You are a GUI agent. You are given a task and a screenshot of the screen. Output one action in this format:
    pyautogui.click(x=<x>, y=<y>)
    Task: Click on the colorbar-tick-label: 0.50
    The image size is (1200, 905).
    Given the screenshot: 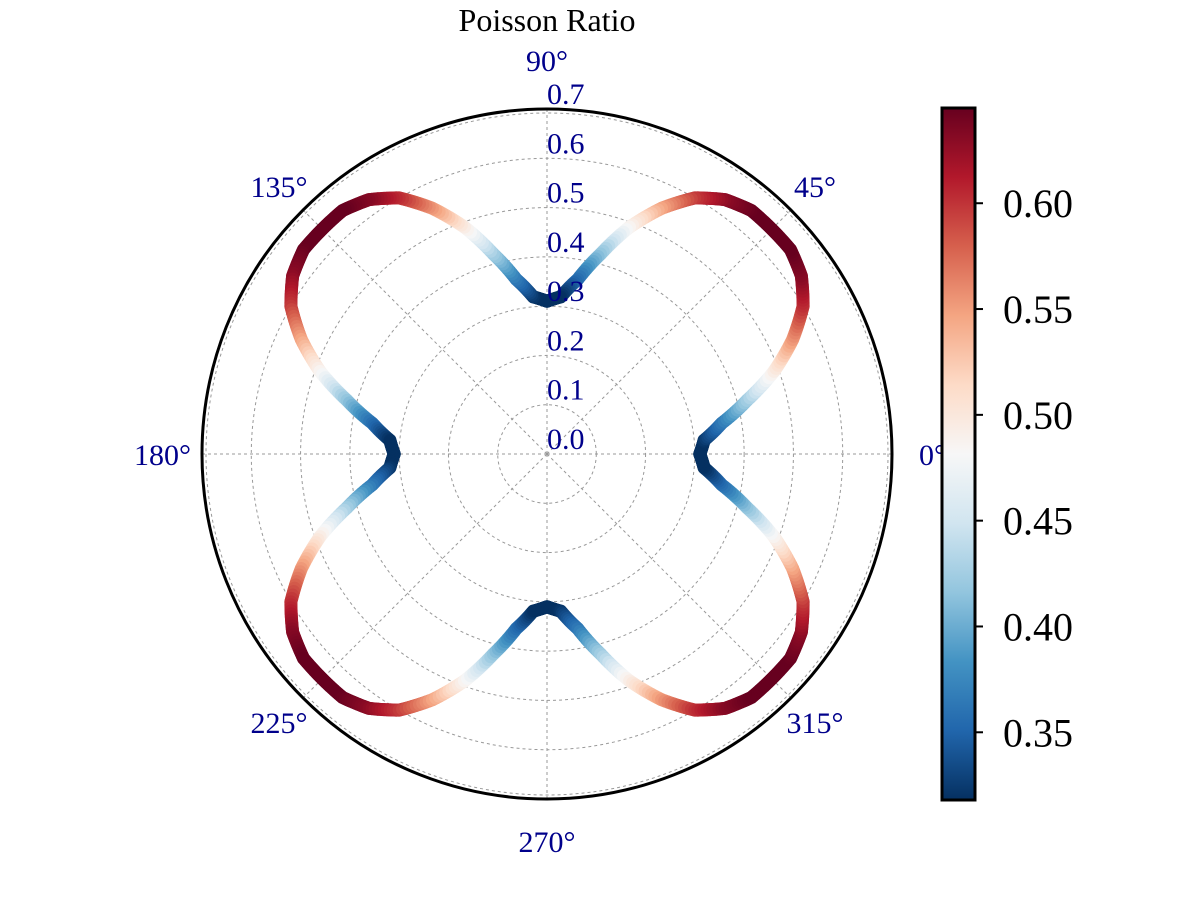 What is the action you would take?
    pyautogui.click(x=1038, y=415)
    